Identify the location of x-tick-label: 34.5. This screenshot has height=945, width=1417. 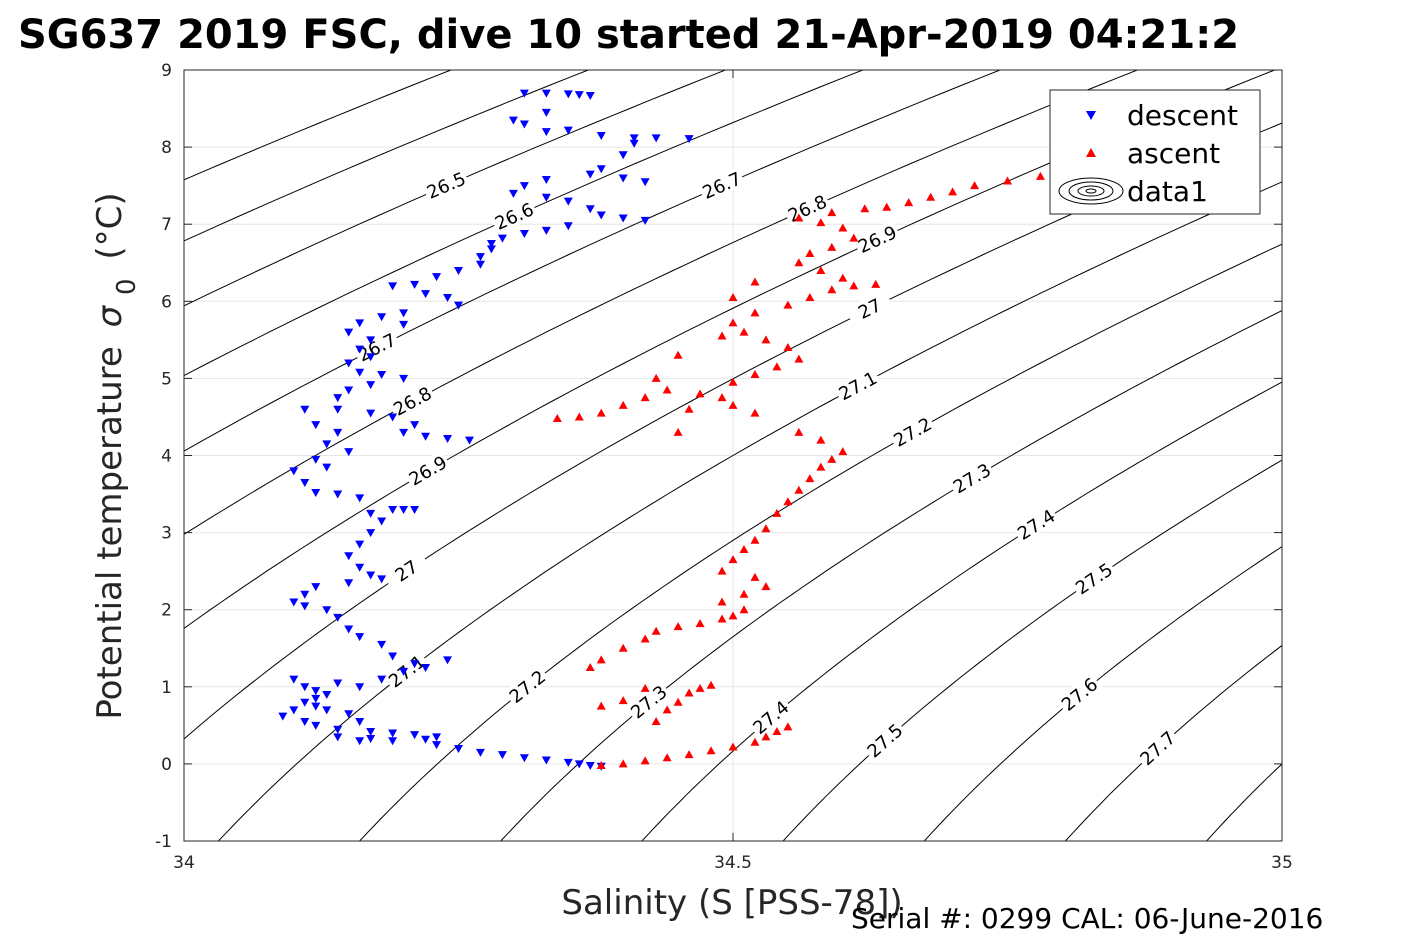
(733, 863).